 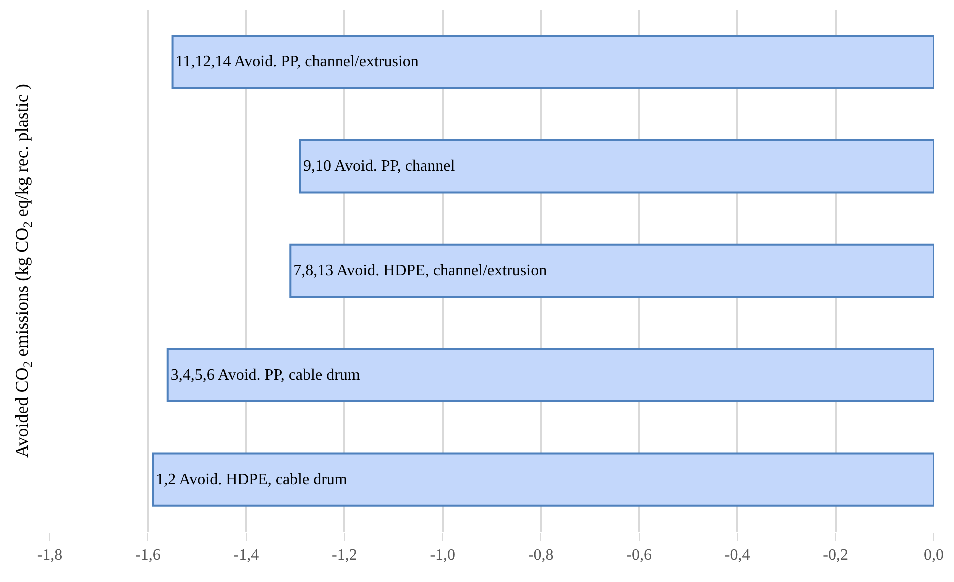 What do you see at coordinates (345, 555) in the screenshot?
I see `x-tick-label: -1,2` at bounding box center [345, 555].